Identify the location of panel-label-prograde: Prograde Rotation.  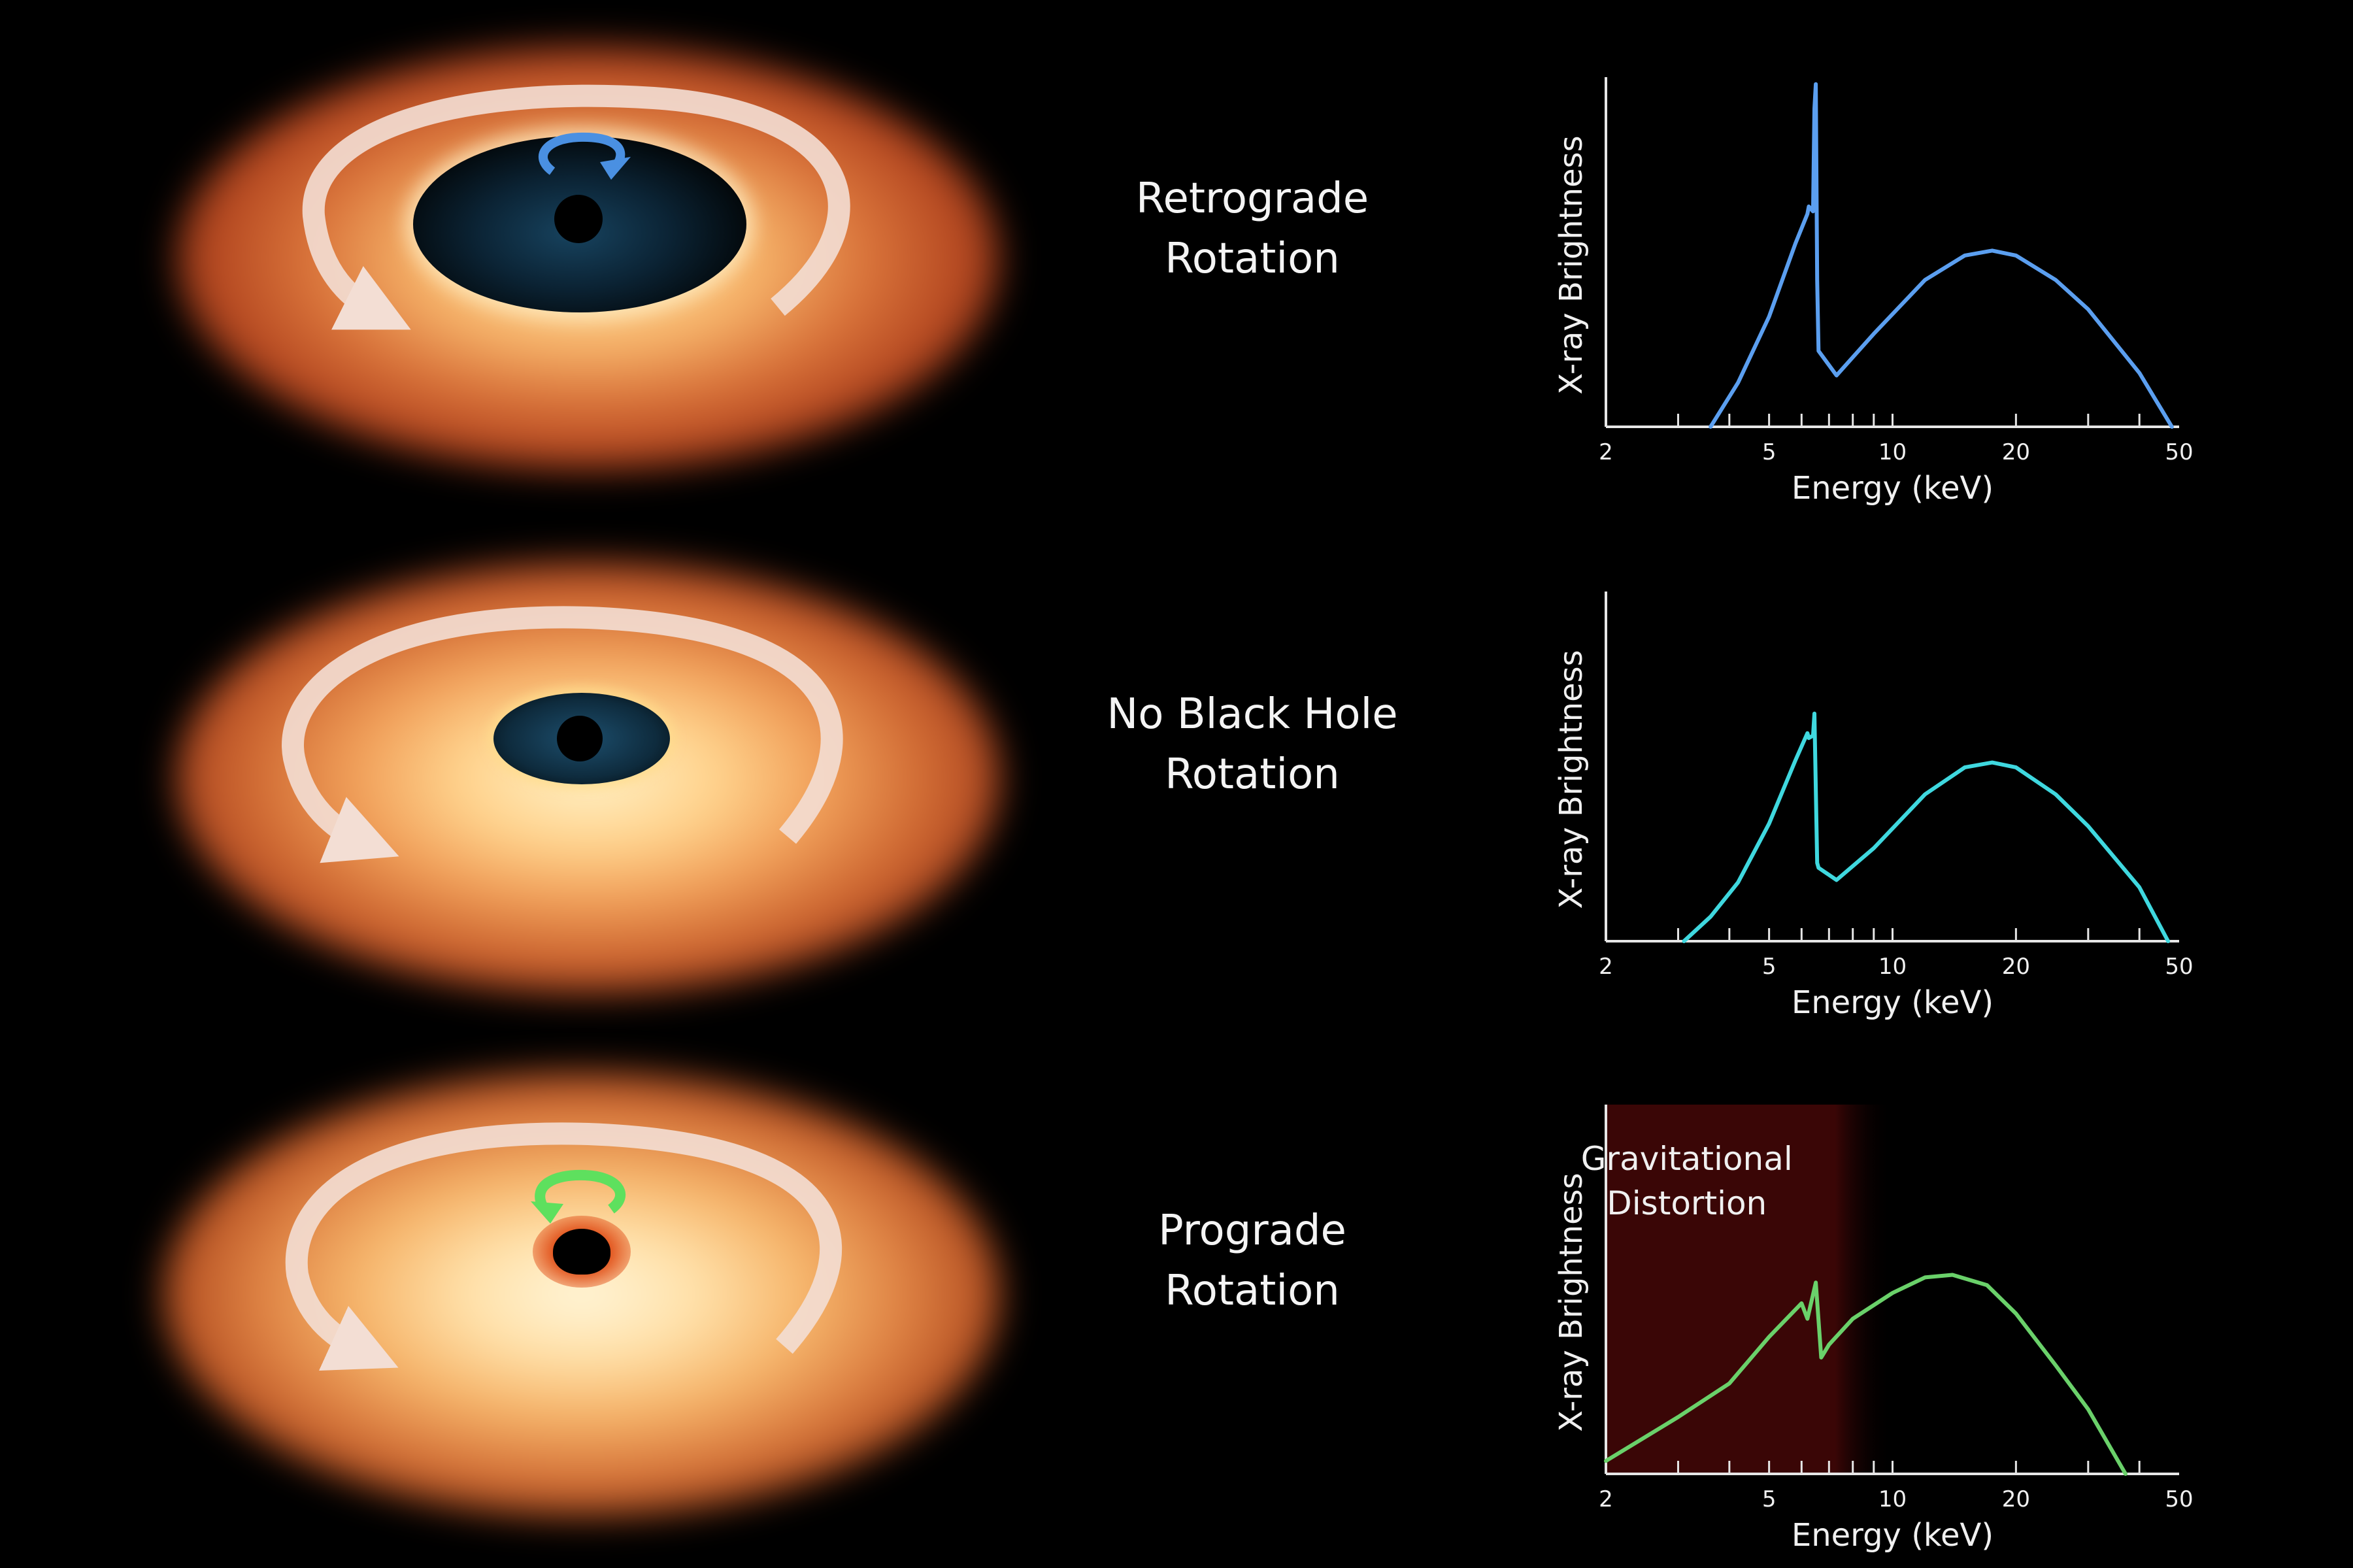
(1252, 1261).